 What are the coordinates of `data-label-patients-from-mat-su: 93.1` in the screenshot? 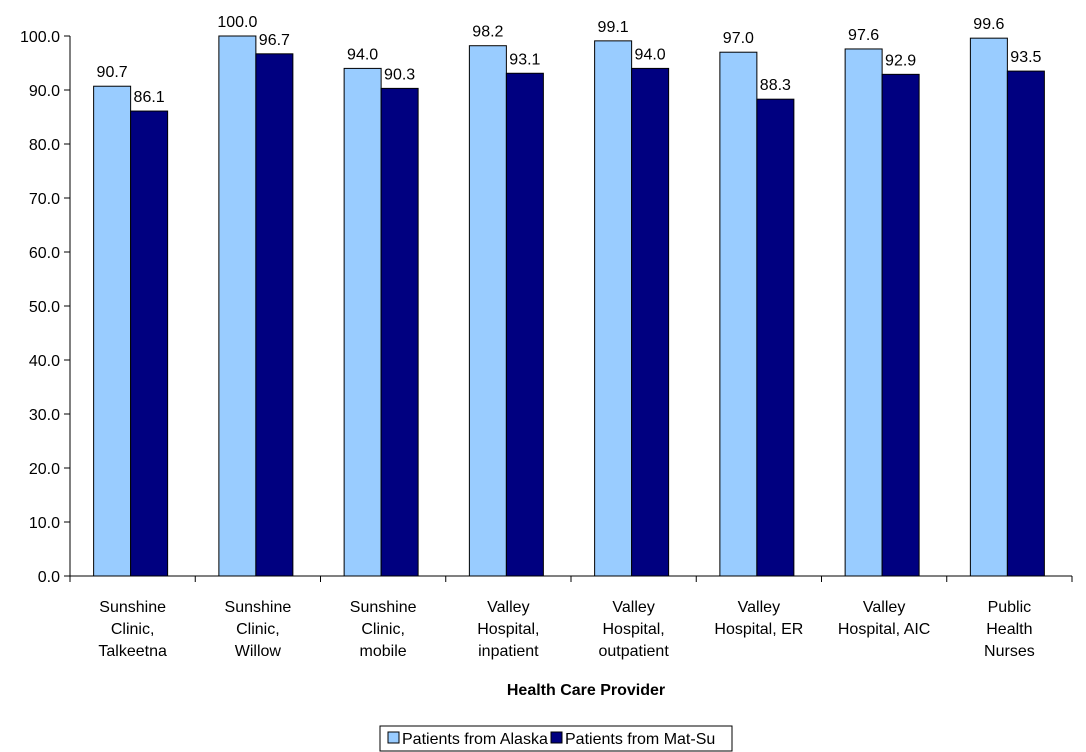 It's located at (524, 59).